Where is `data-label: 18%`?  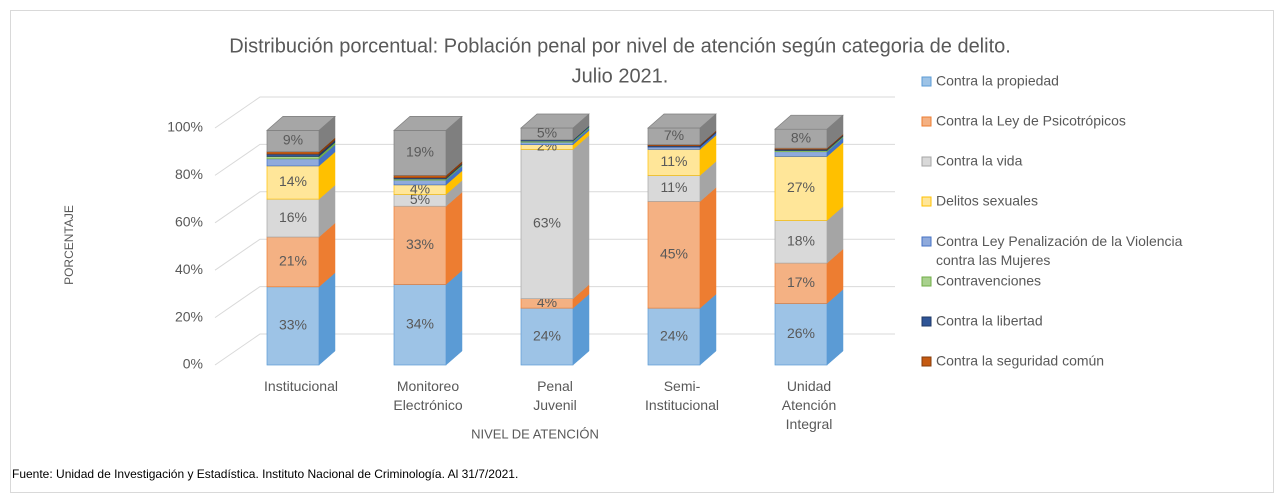
data-label: 18% is located at coordinates (801, 240).